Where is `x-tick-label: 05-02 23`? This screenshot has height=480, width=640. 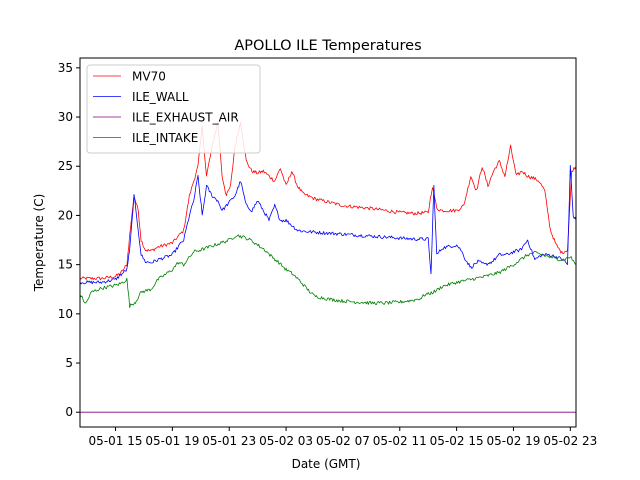
x-tick-label: 05-02 23 is located at coordinates (570, 441).